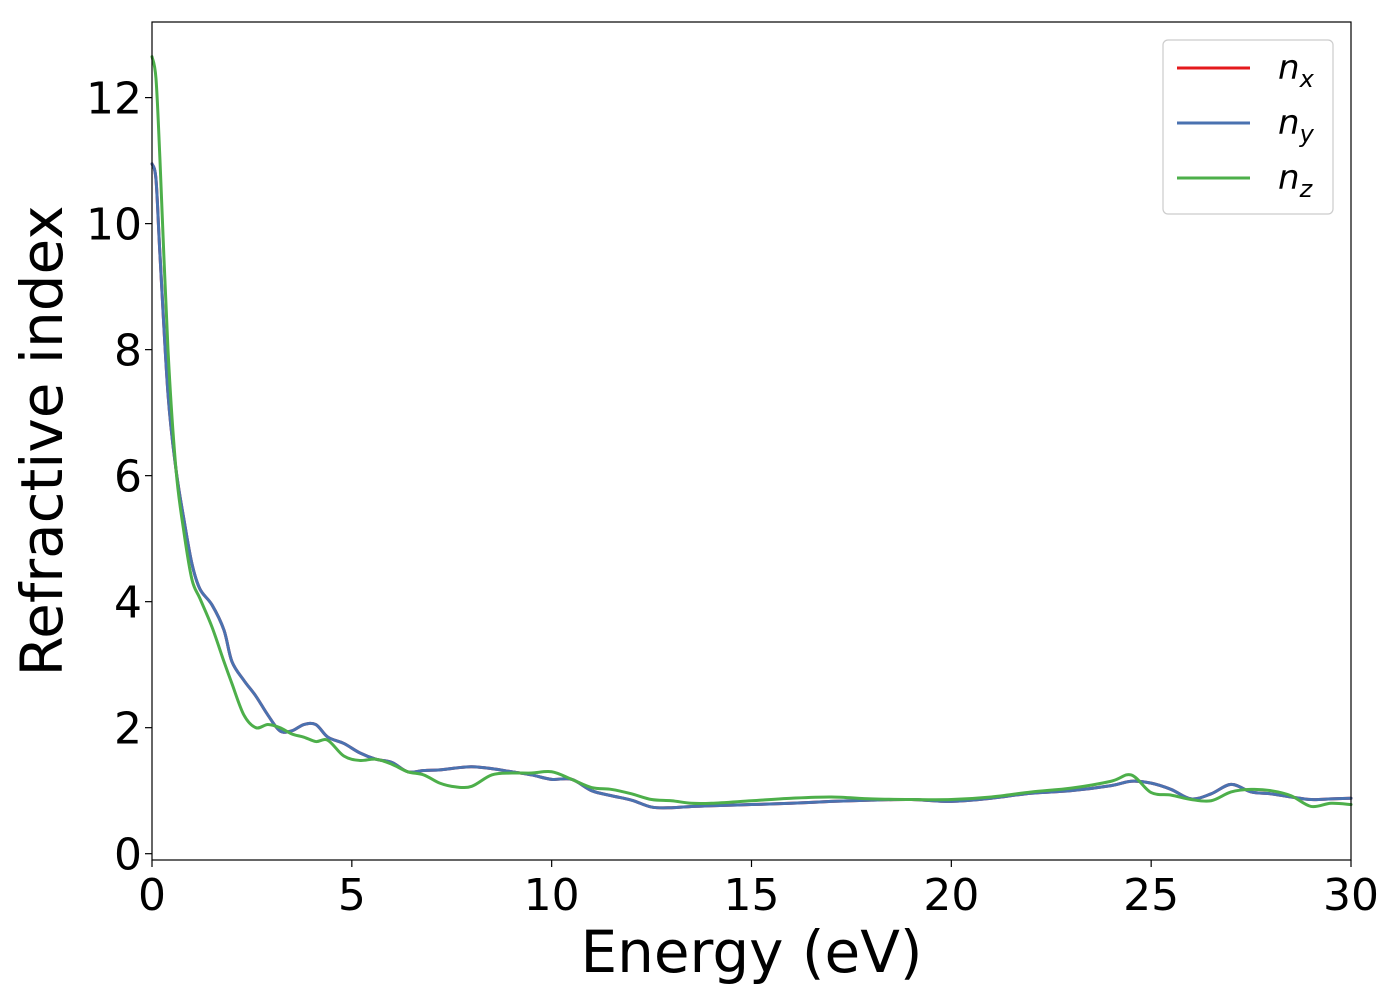  I want to click on x-tick-label: 0, so click(152, 895).